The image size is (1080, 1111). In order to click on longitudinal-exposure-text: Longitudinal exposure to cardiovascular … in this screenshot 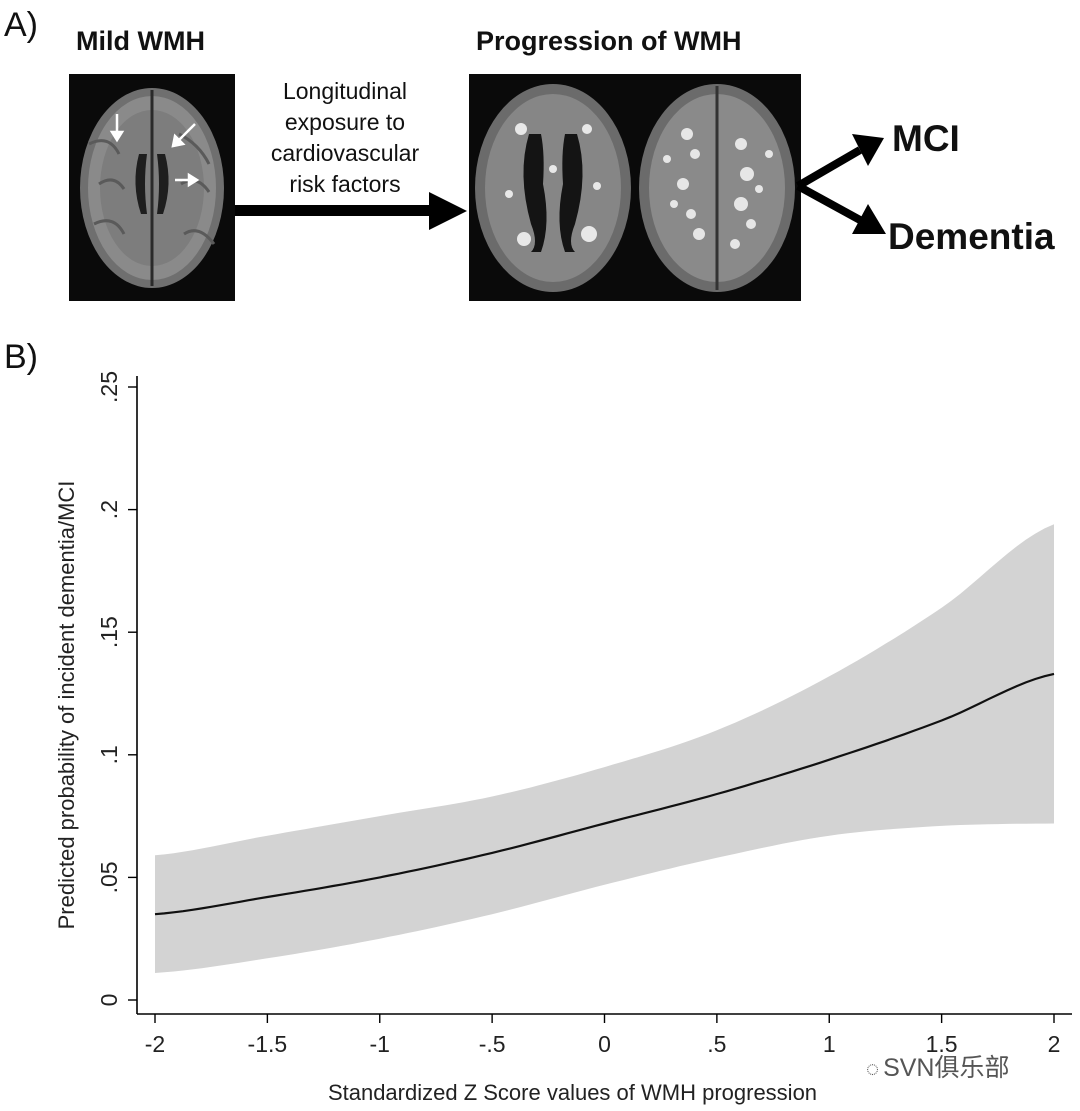, I will do `click(345, 138)`.